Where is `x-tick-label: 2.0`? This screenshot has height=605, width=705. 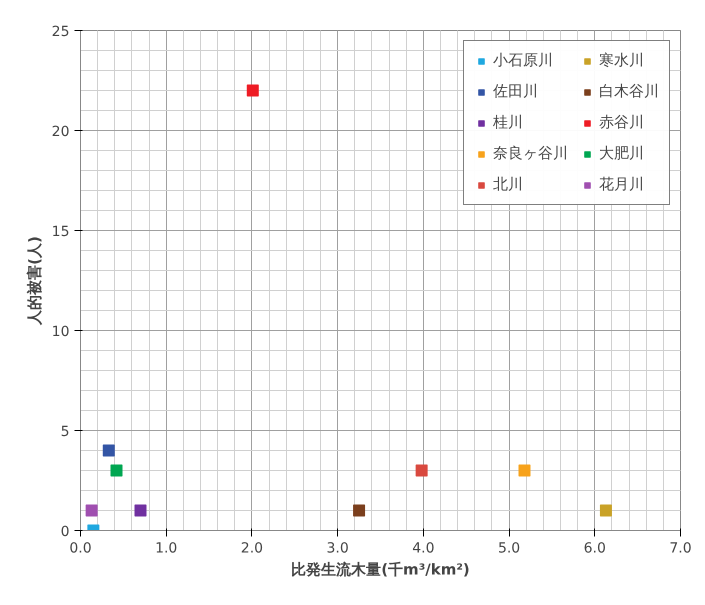 x-tick-label: 2.0 is located at coordinates (252, 548).